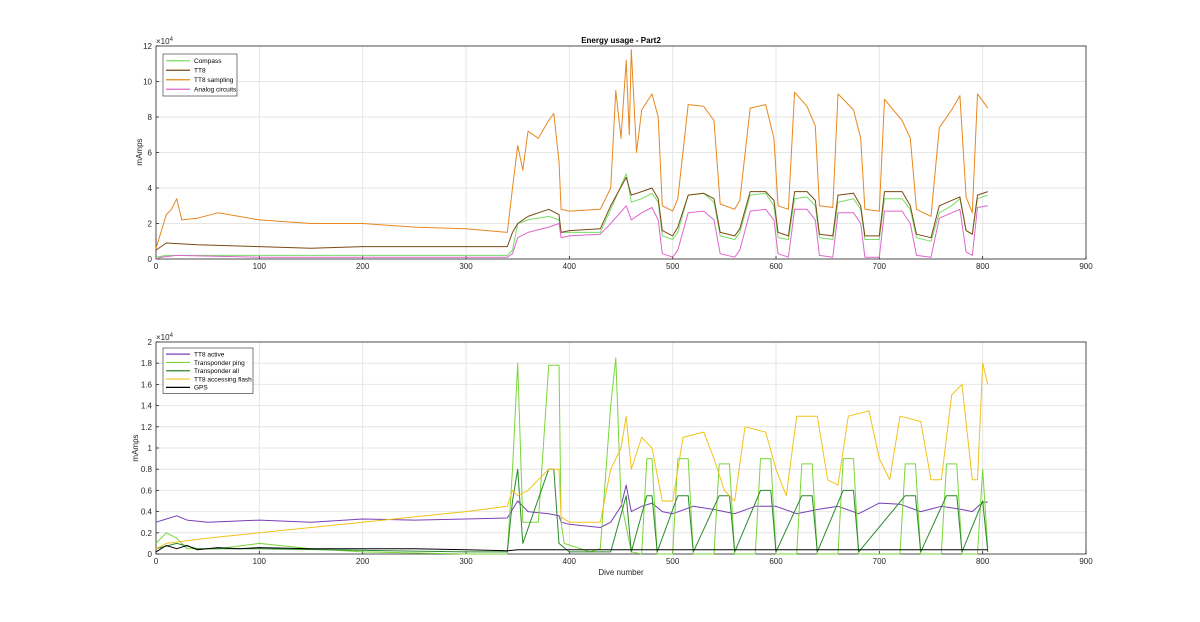 The height and width of the screenshot is (622, 1200). Describe the element at coordinates (150, 117) in the screenshot. I see `top-y-tick-label: 8` at that location.